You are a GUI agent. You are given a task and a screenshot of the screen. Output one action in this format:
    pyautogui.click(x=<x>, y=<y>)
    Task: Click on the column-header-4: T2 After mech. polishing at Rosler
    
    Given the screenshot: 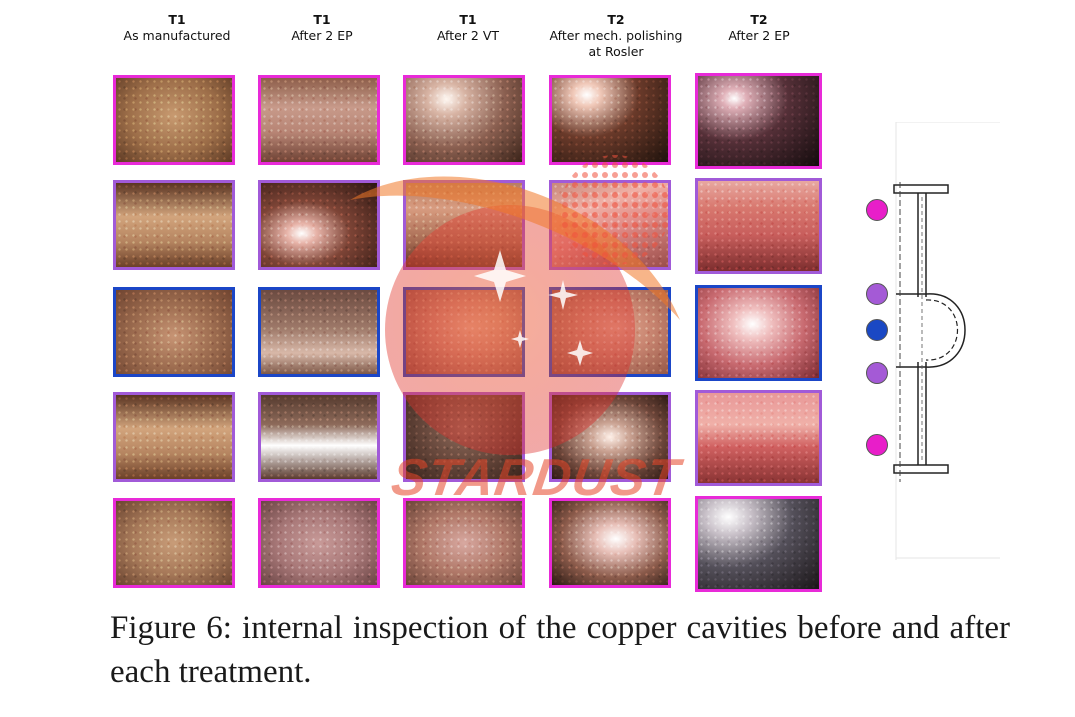 What is the action you would take?
    pyautogui.click(x=616, y=36)
    